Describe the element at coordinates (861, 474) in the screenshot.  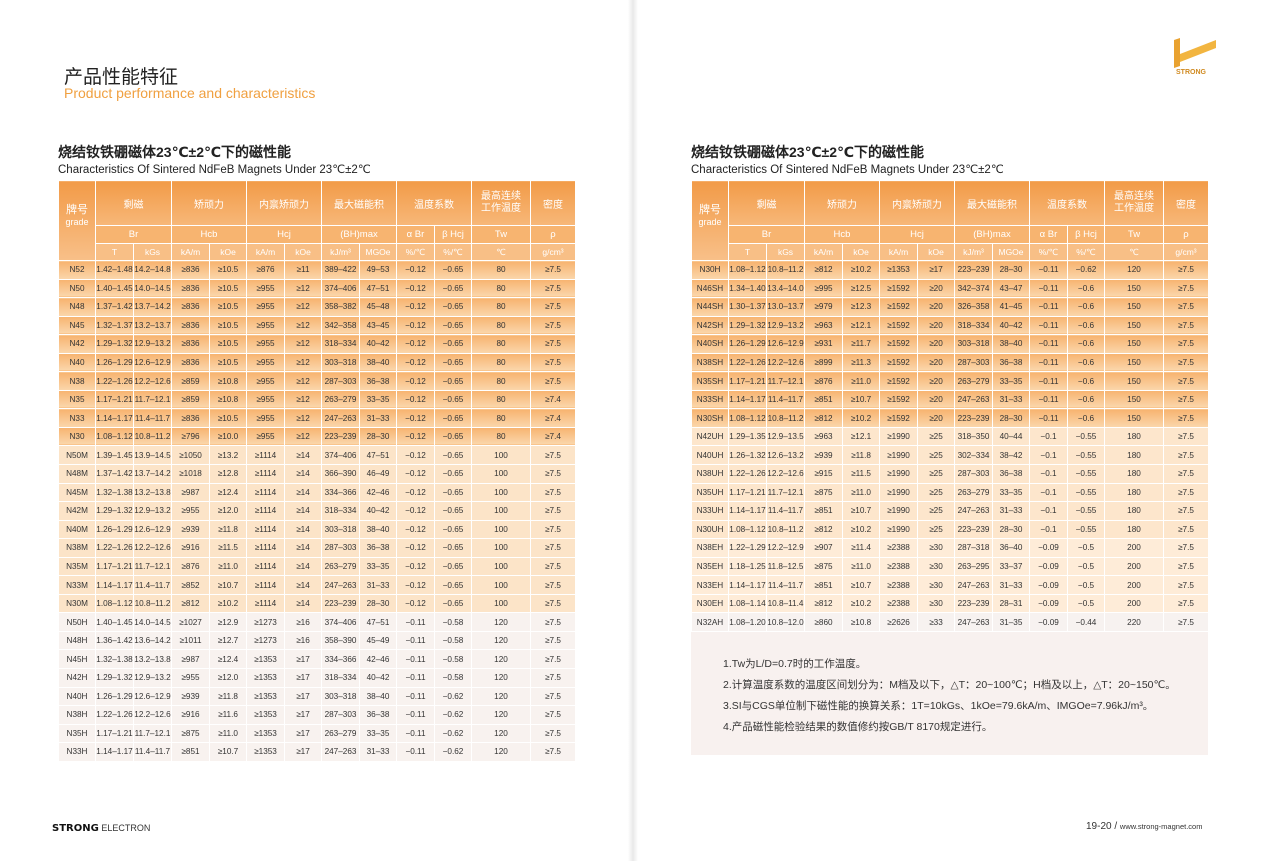
I see `value-cell: ≥11.5` at that location.